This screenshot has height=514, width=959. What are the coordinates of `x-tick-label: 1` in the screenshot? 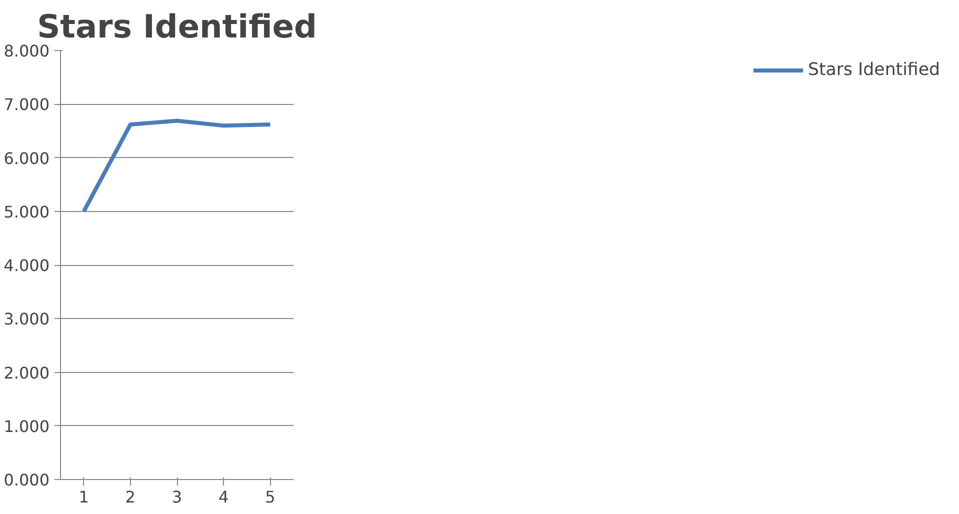 It's located at (83, 497).